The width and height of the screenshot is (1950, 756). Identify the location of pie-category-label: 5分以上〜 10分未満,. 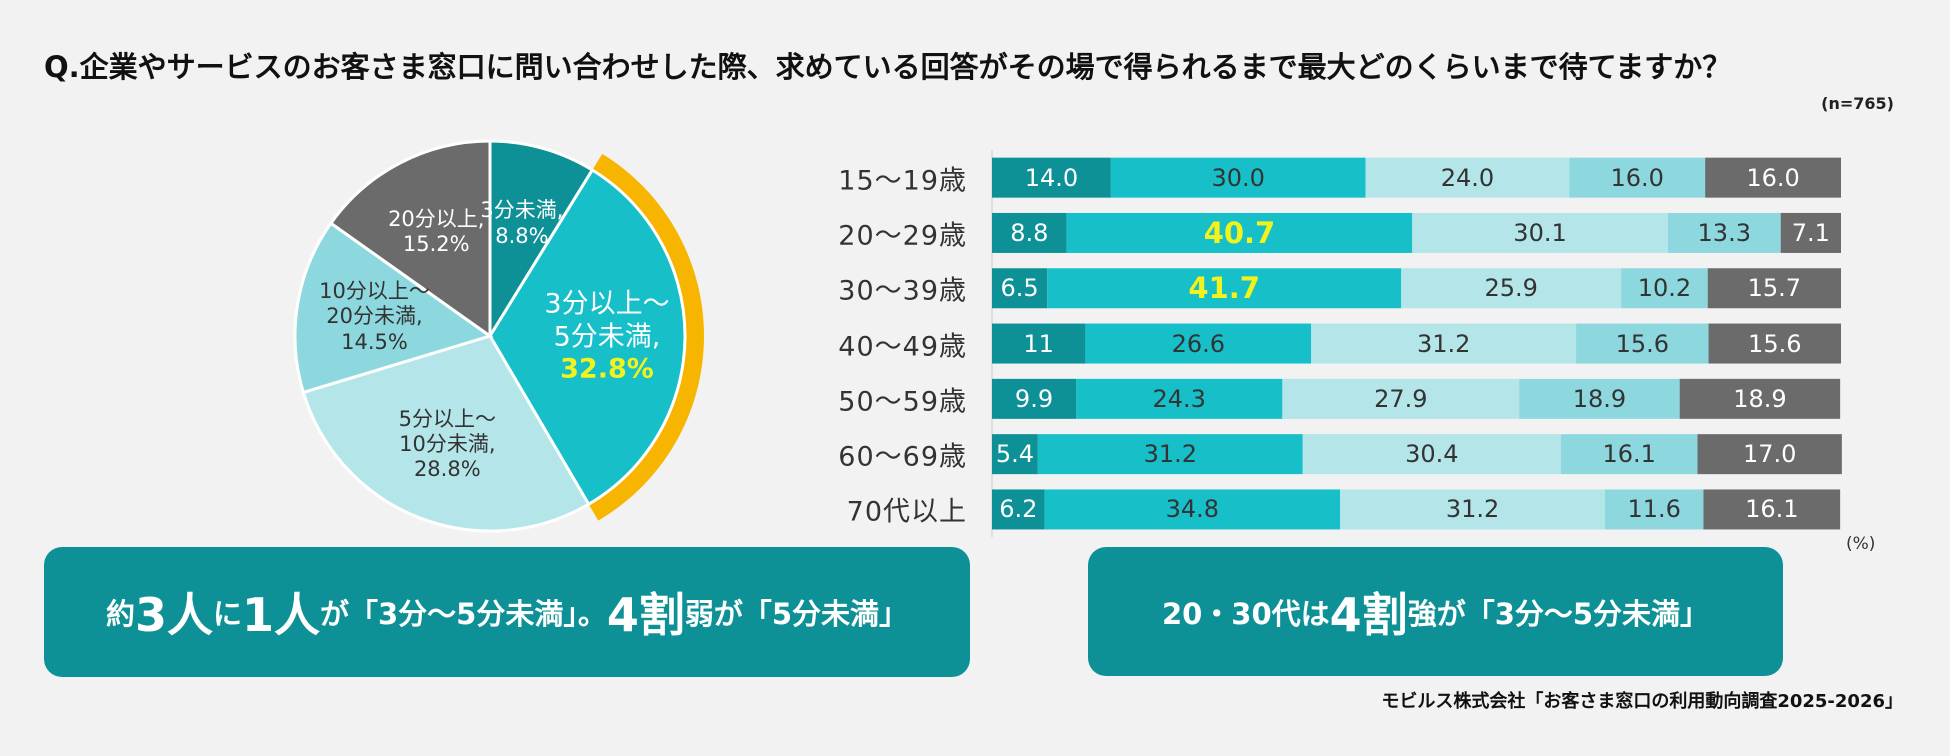
(447, 432).